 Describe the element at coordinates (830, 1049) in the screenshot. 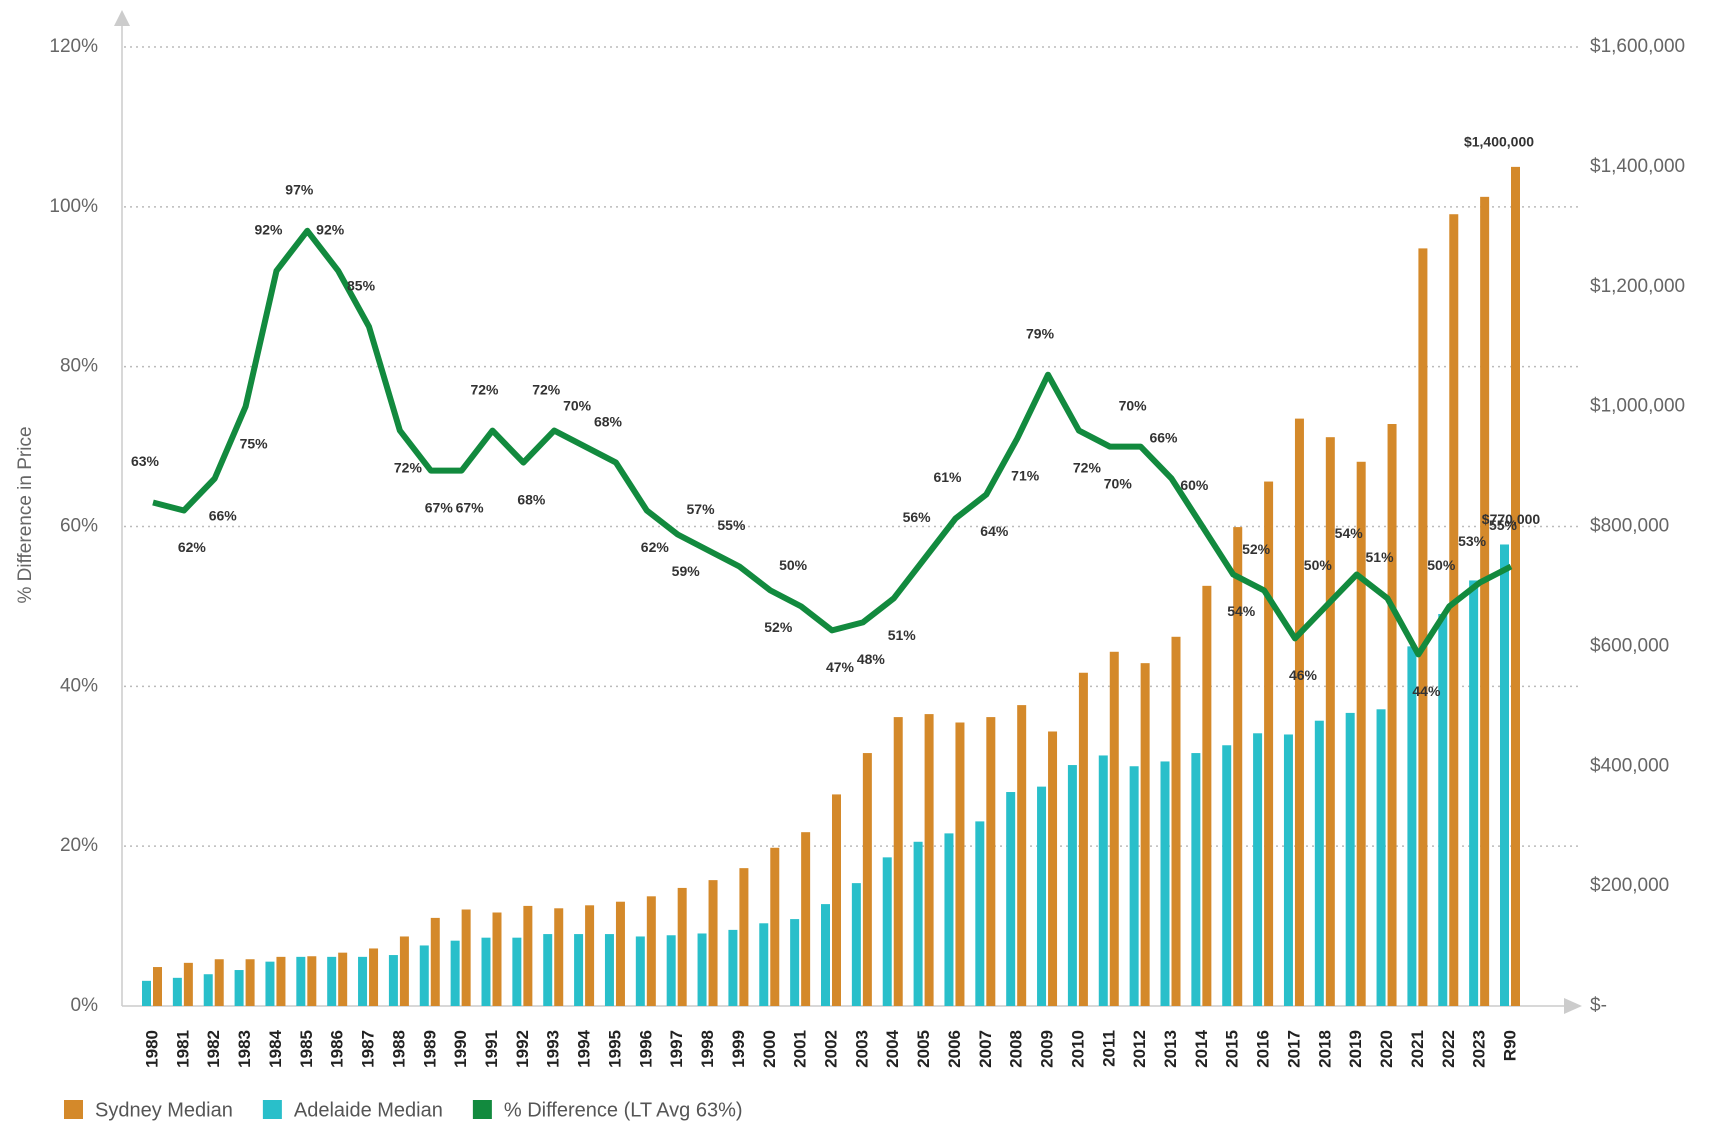

I see `x-tick-label: 2002` at that location.